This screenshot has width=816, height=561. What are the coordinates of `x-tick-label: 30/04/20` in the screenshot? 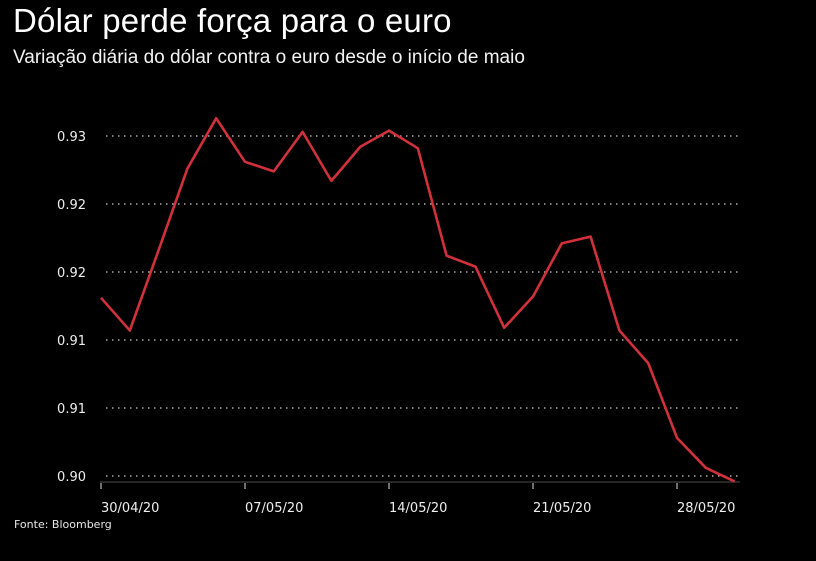 It's located at (130, 508).